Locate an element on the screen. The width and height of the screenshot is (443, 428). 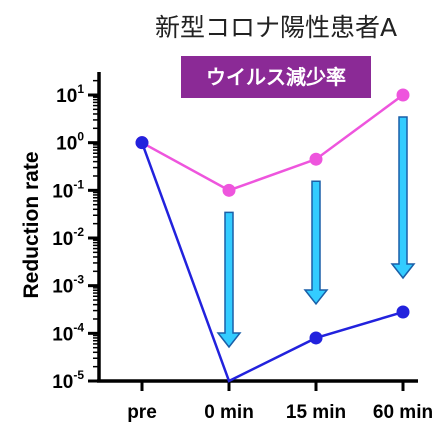
badge-label: ウイルス減少率 is located at coordinates (276, 77).